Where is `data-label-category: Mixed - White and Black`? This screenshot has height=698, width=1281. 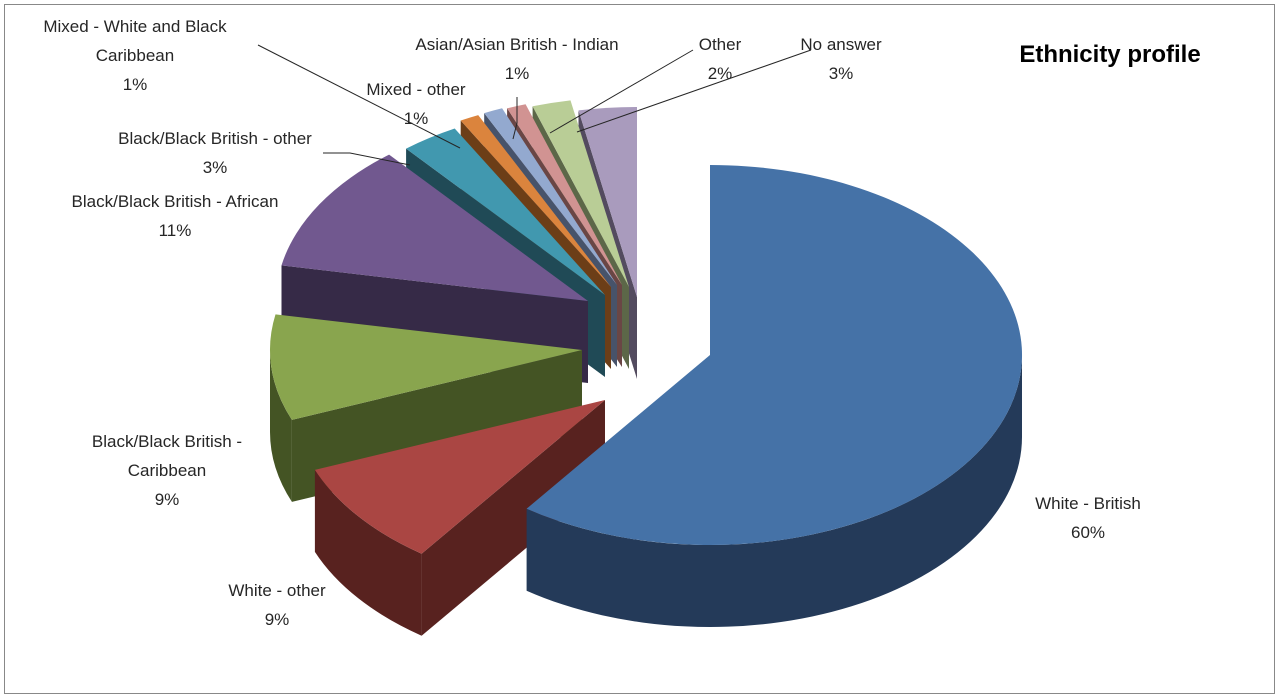
data-label-category: Mixed - White and Black is located at coordinates (135, 26).